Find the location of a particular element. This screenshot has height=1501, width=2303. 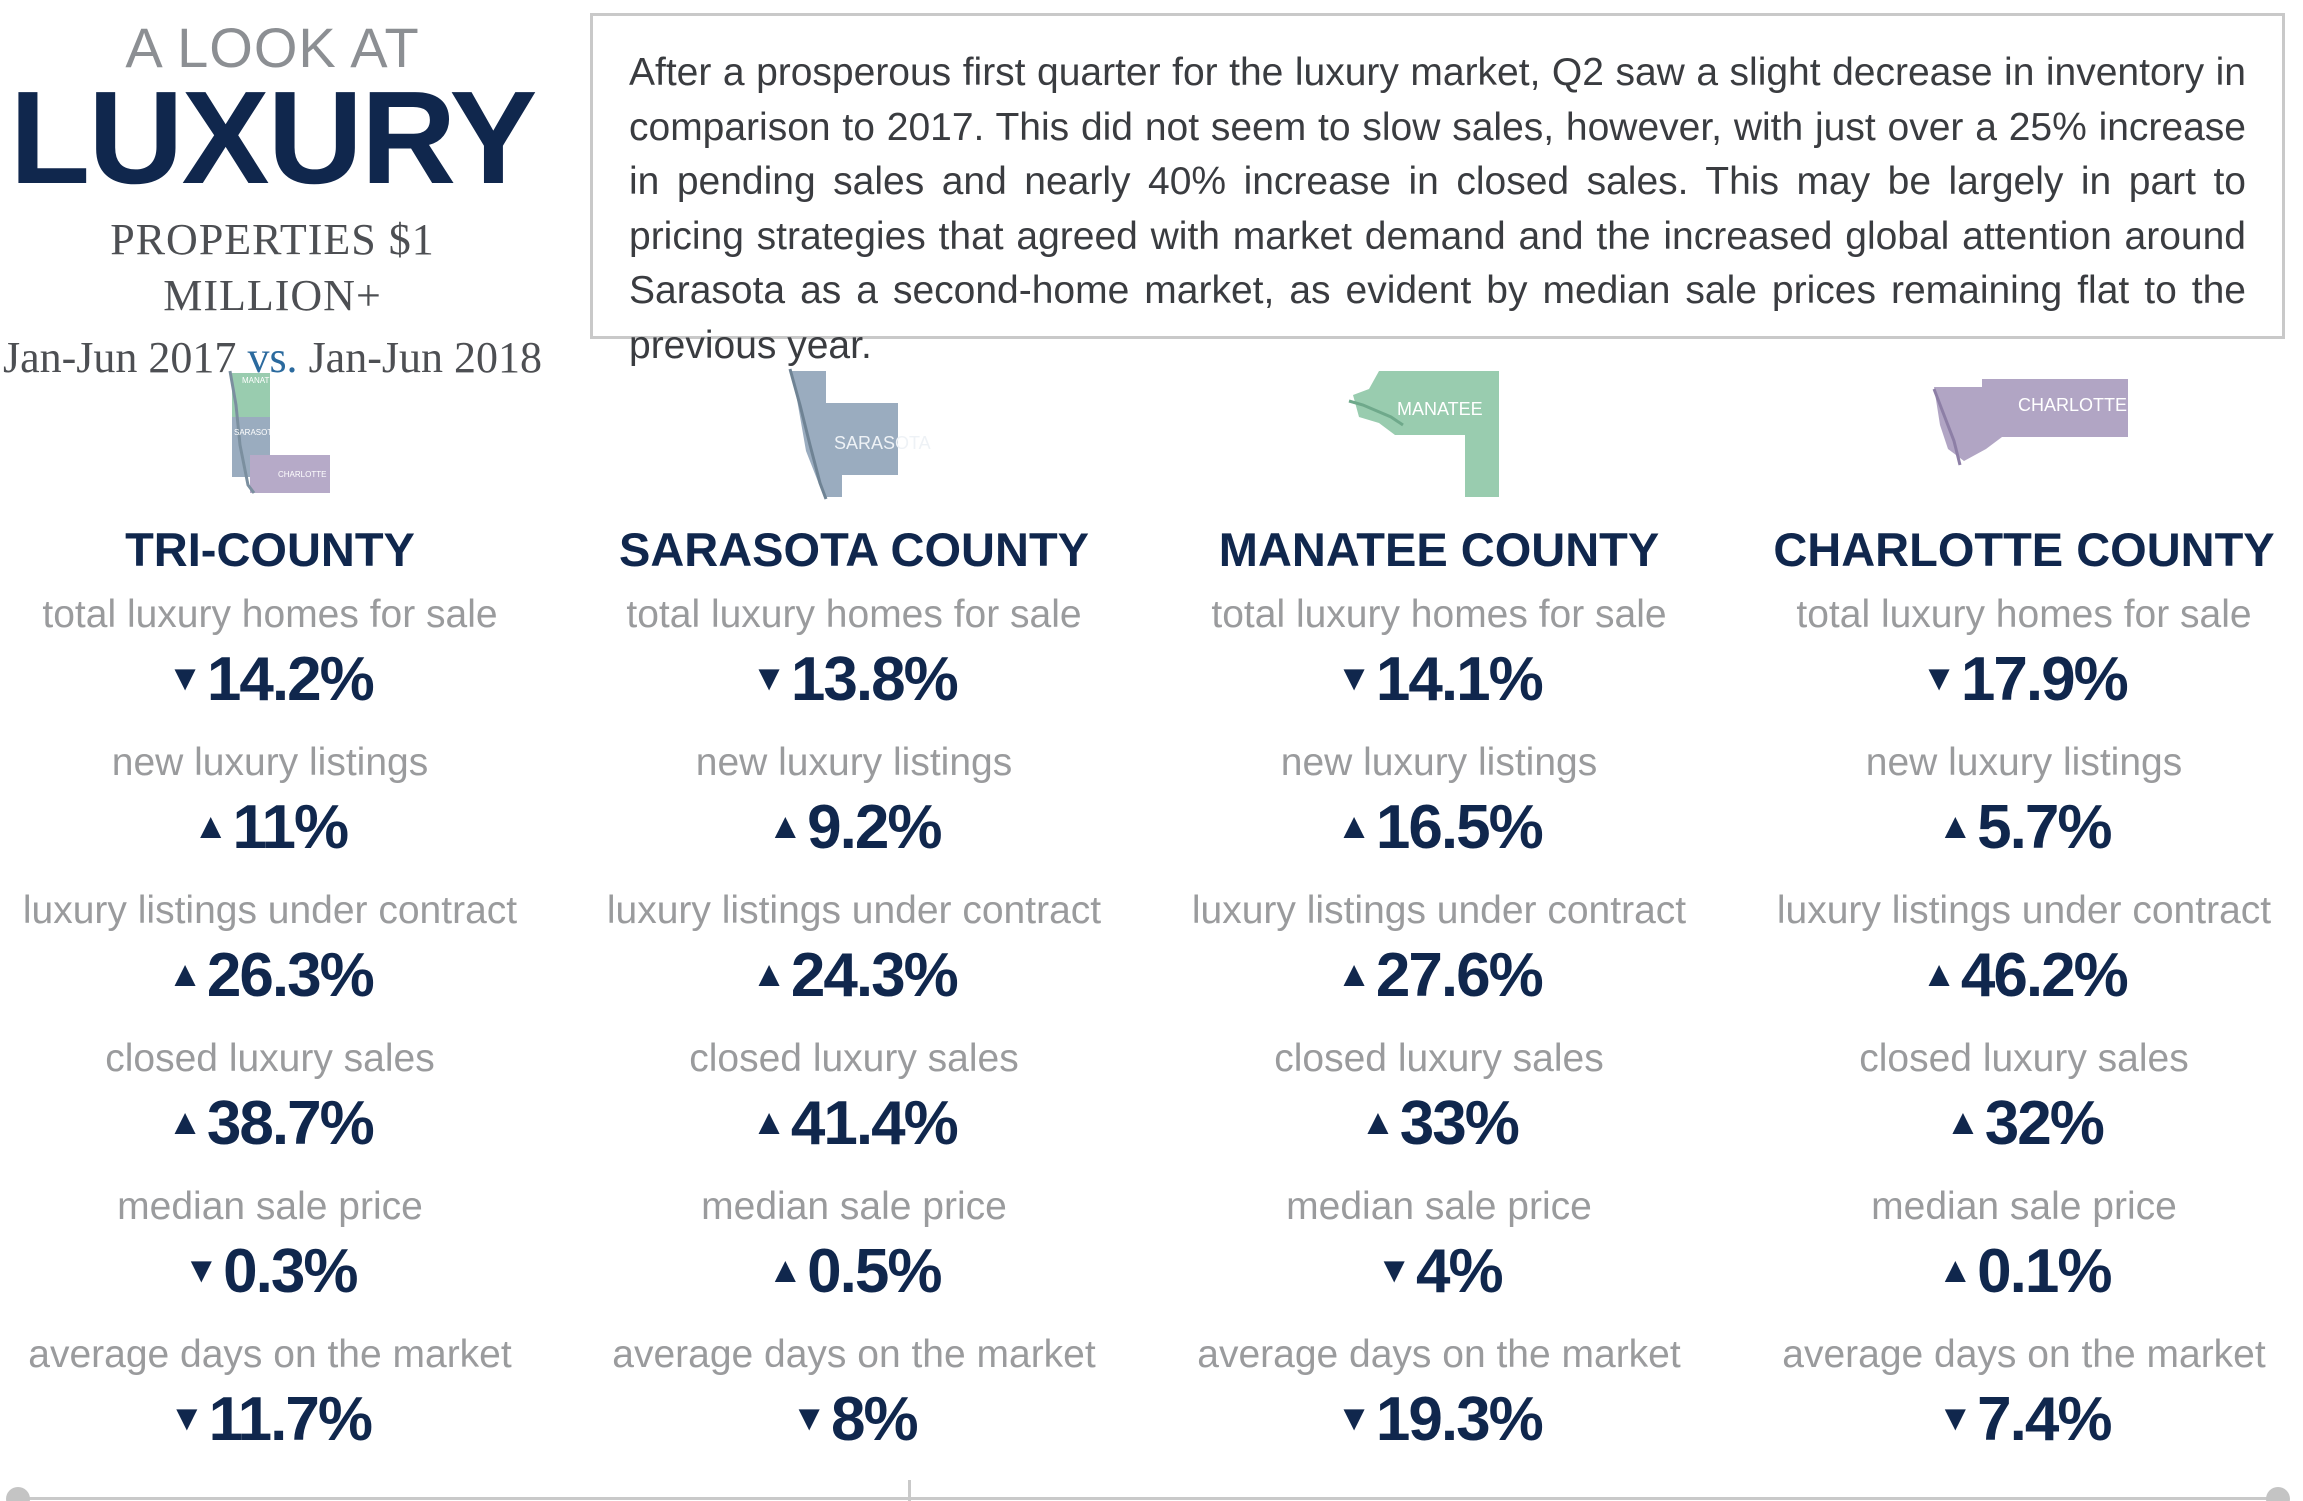

county-title: MANATEE COUNTY is located at coordinates (1439, 549).